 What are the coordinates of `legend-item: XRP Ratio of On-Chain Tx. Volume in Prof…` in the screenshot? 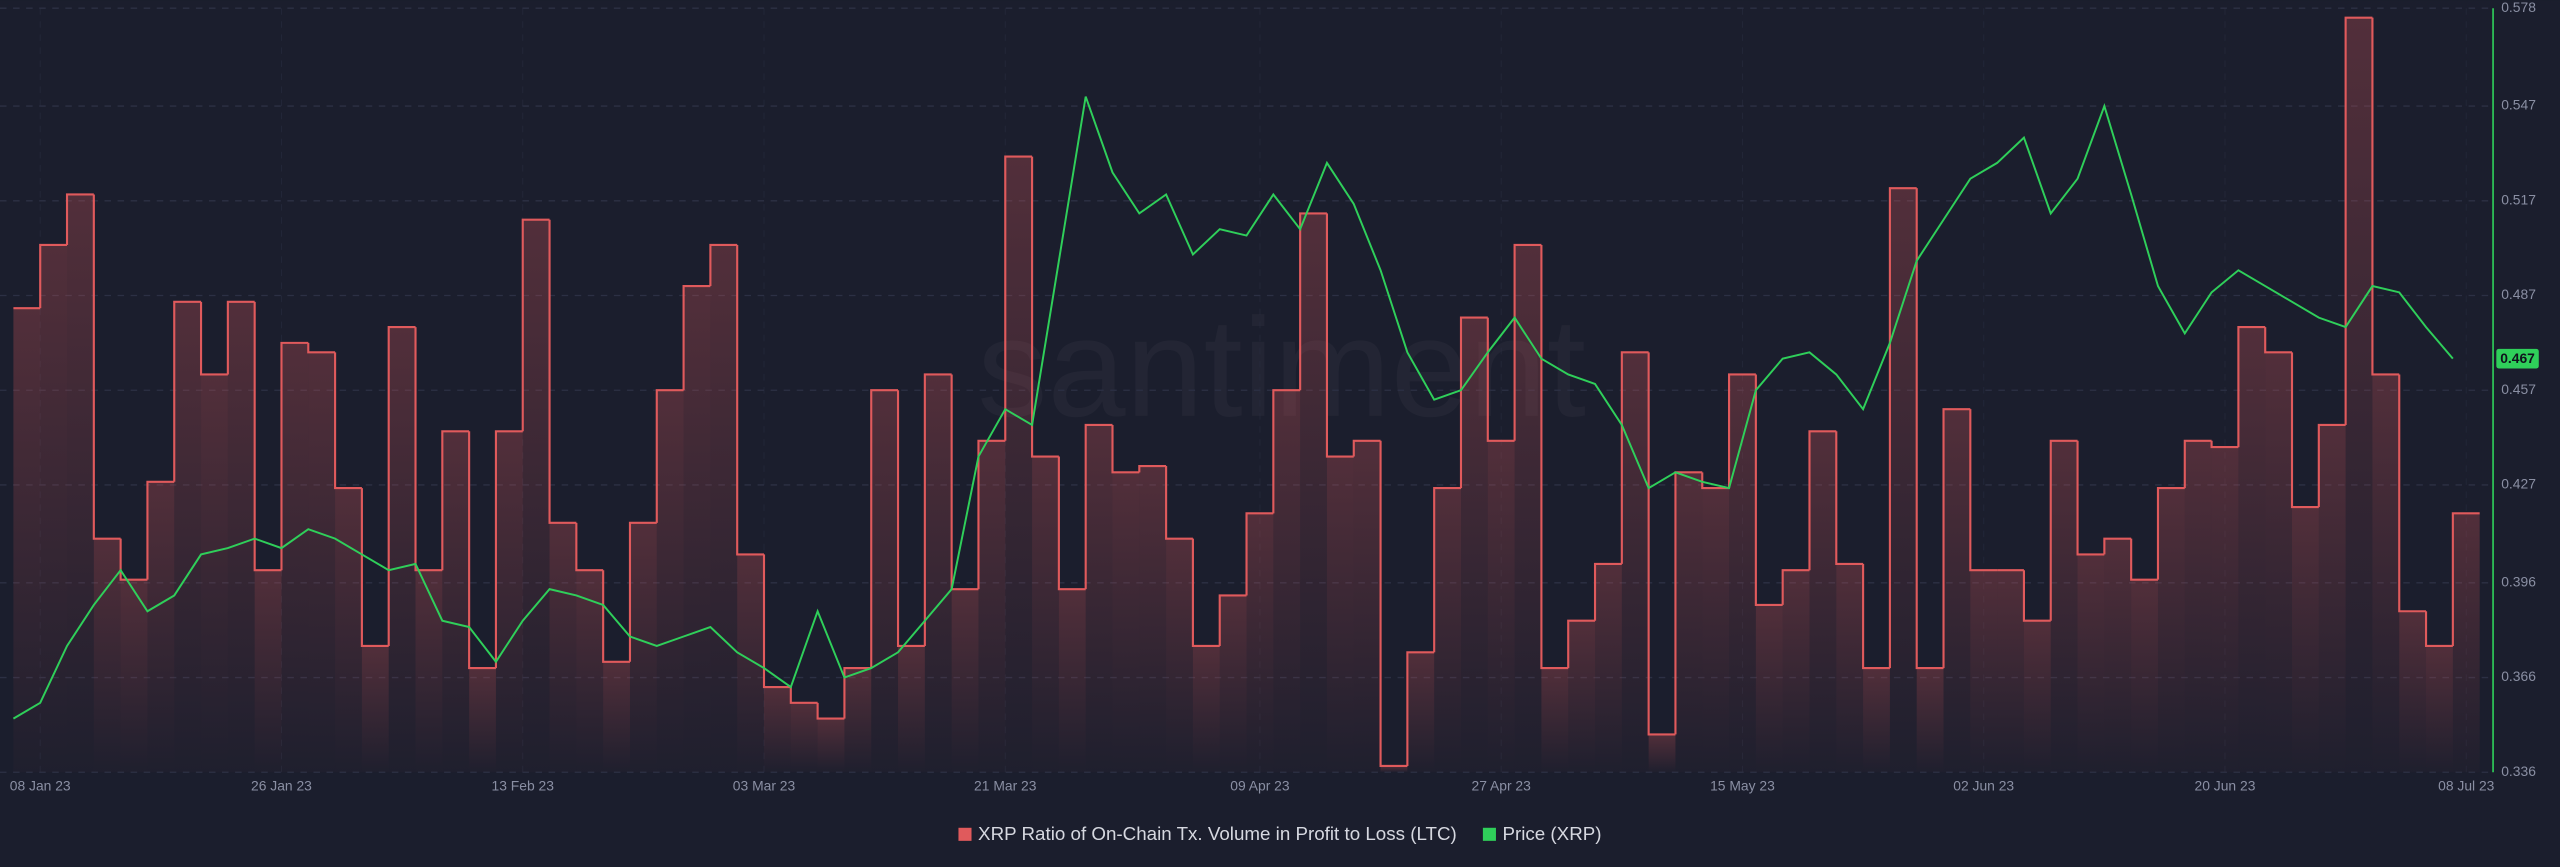 It's located at (1207, 833).